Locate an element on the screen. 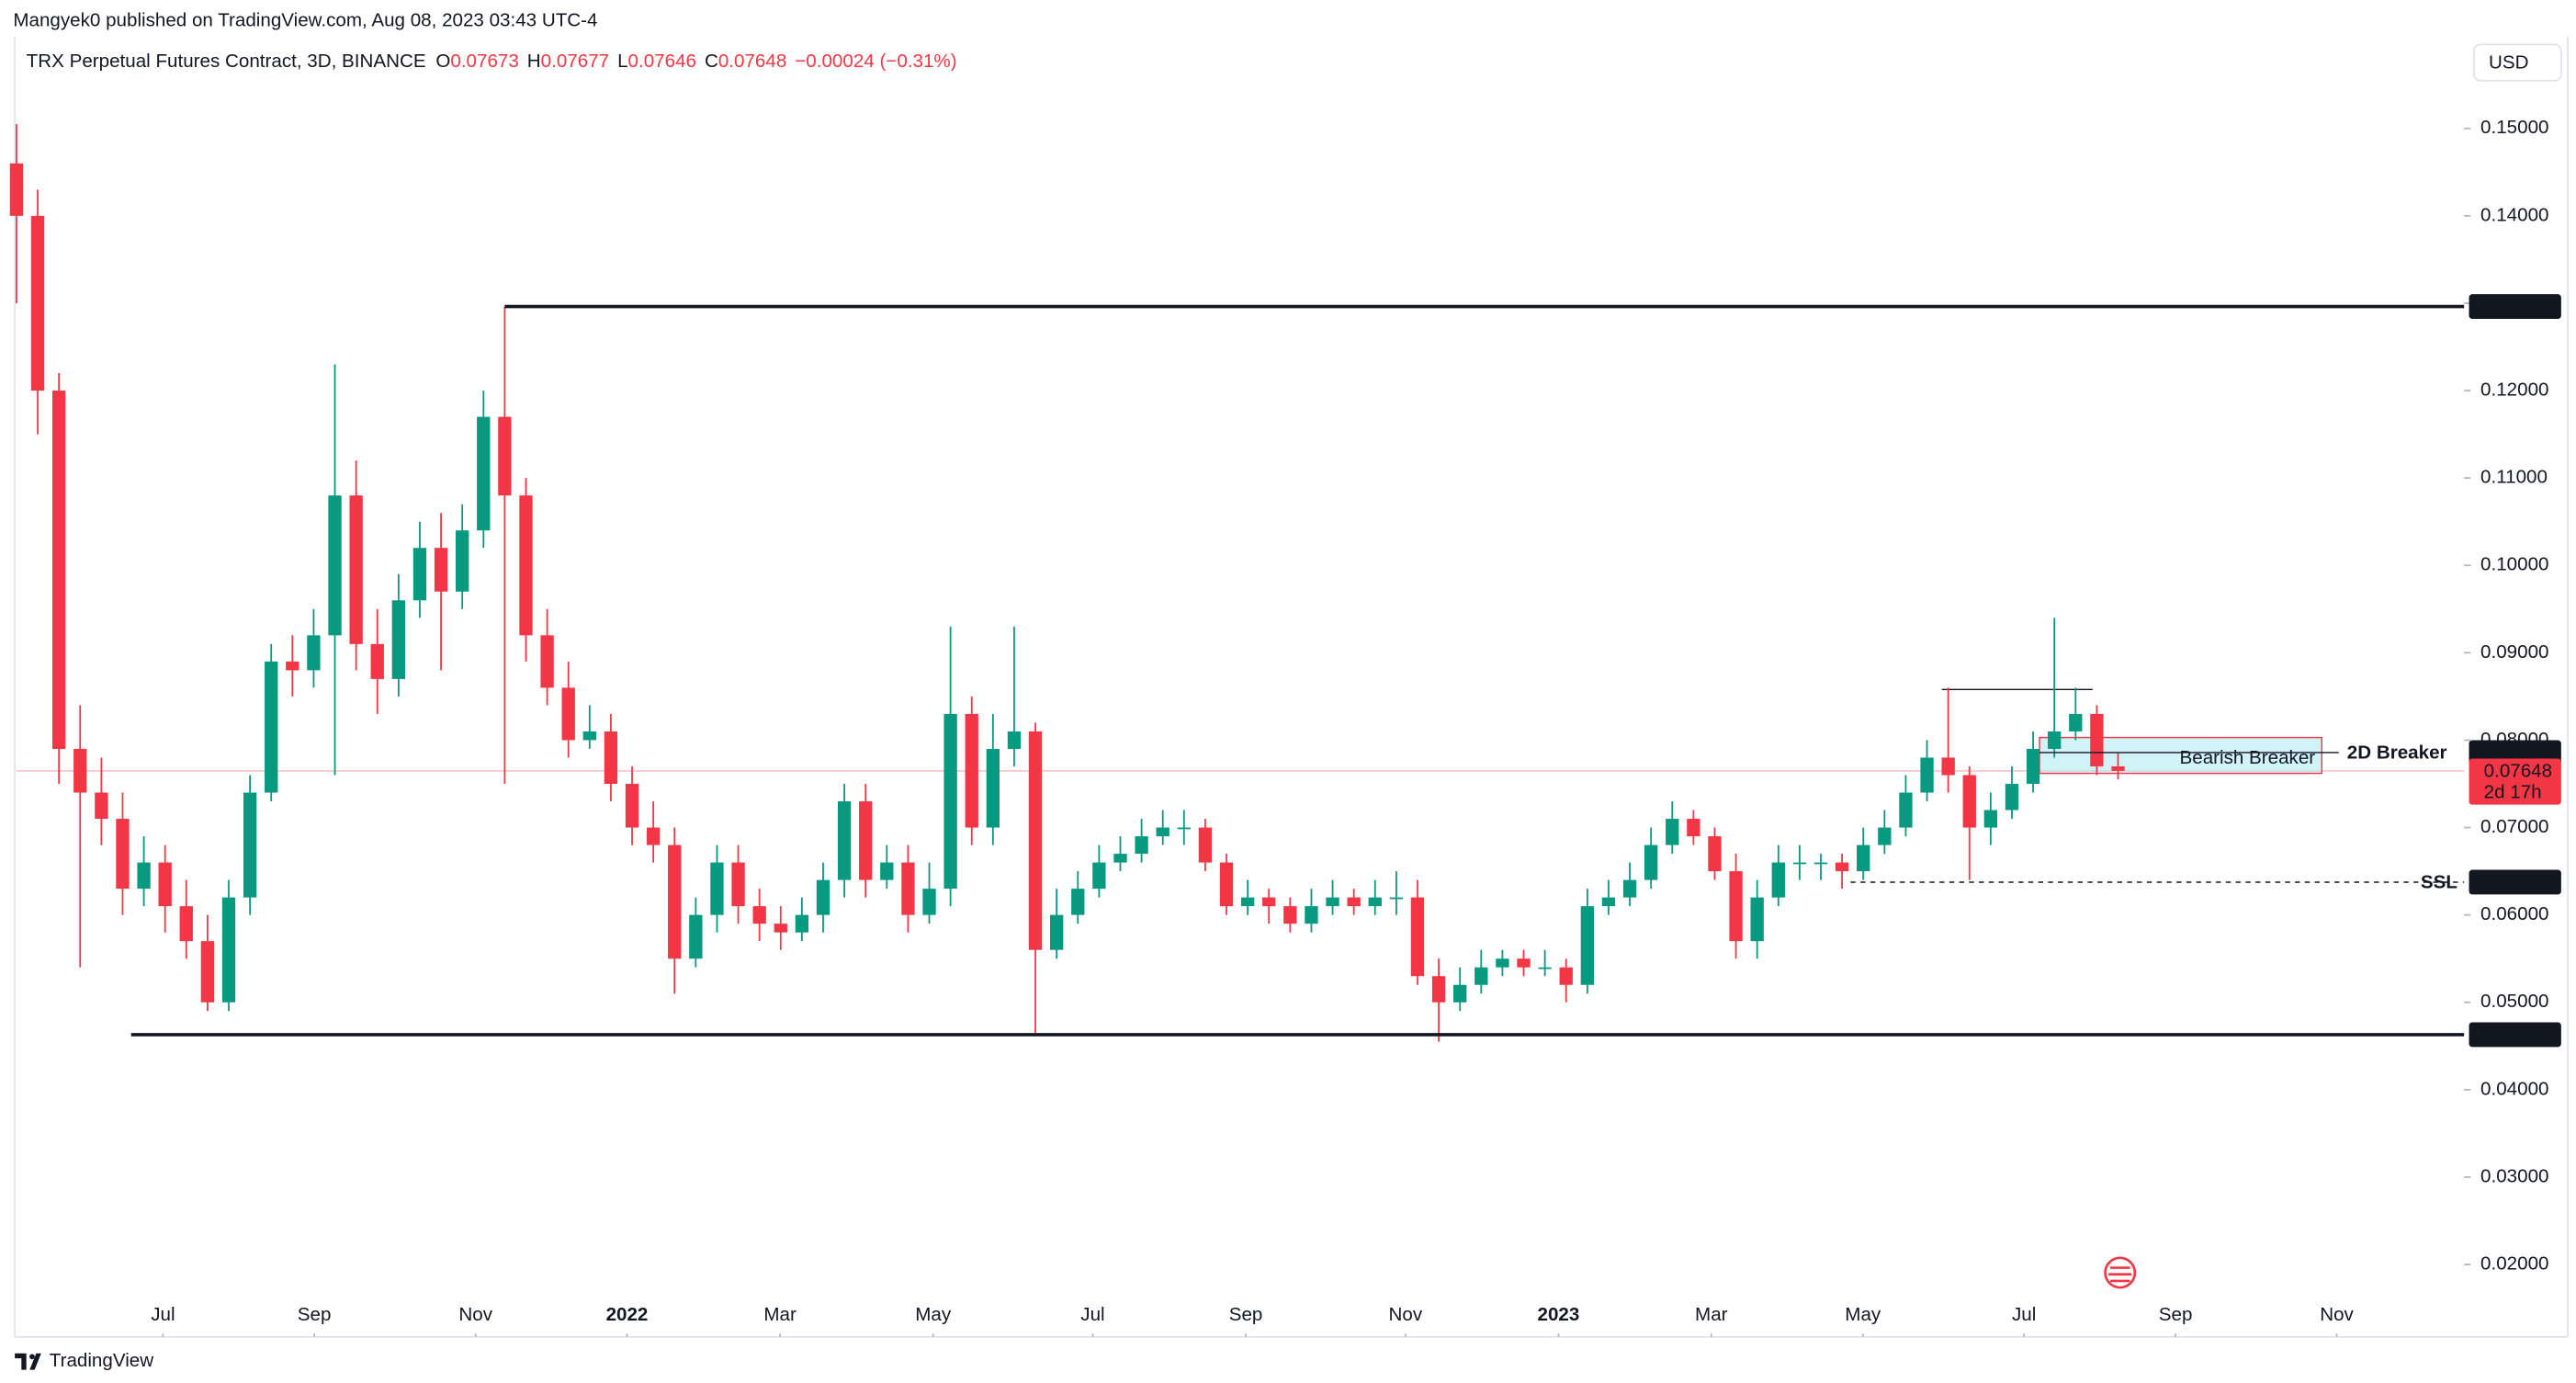  legend-value: 0.07646 is located at coordinates (662, 62).